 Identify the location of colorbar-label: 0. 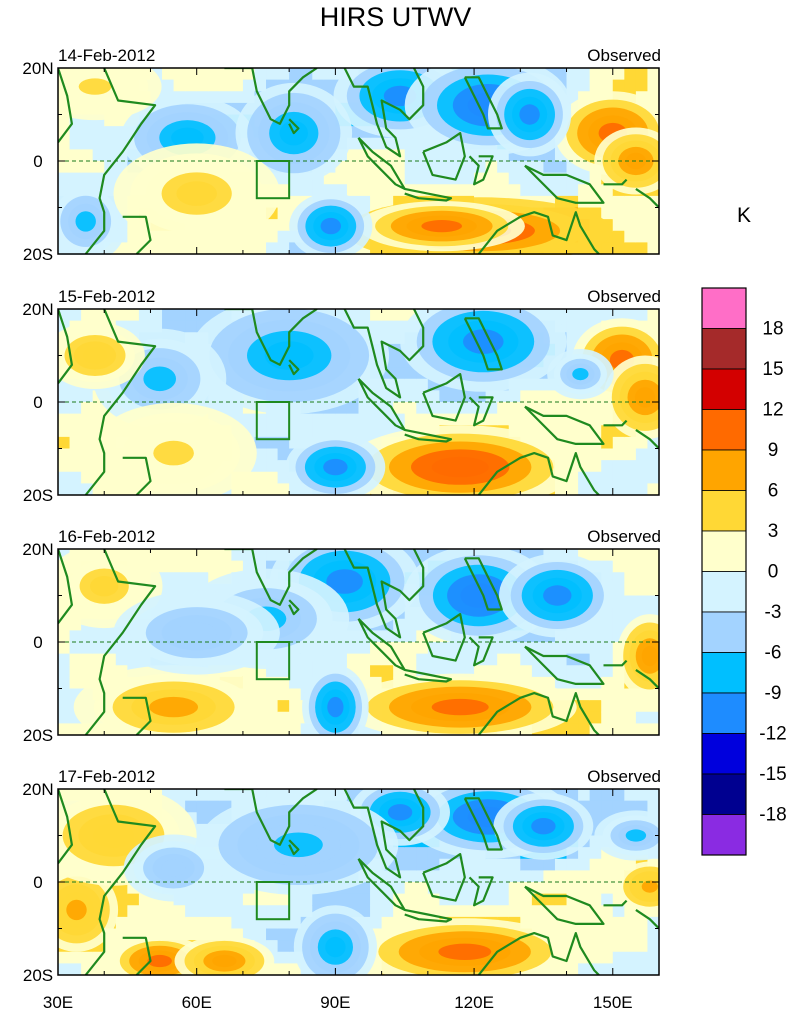
(773, 572).